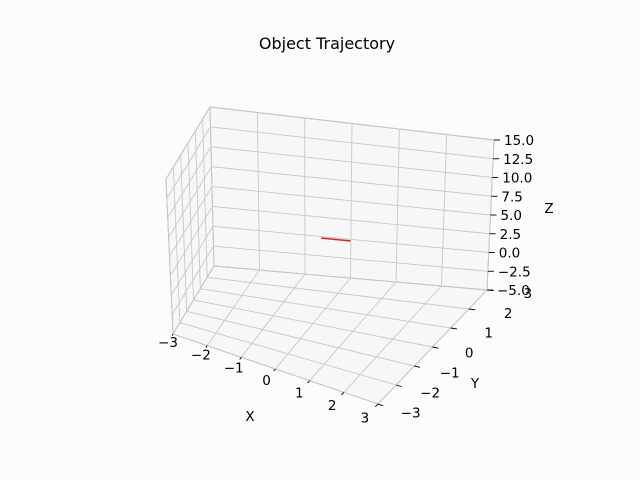 This screenshot has width=640, height=480. Describe the element at coordinates (519, 141) in the screenshot. I see `z-tick-label: 15.0` at that location.